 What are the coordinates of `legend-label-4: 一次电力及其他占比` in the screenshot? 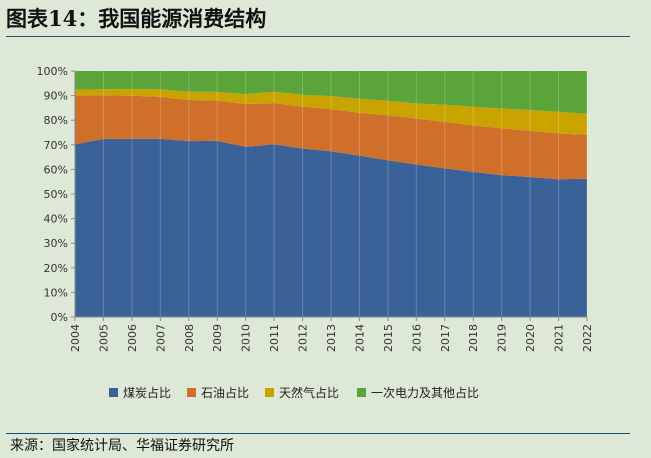 It's located at (425, 392).